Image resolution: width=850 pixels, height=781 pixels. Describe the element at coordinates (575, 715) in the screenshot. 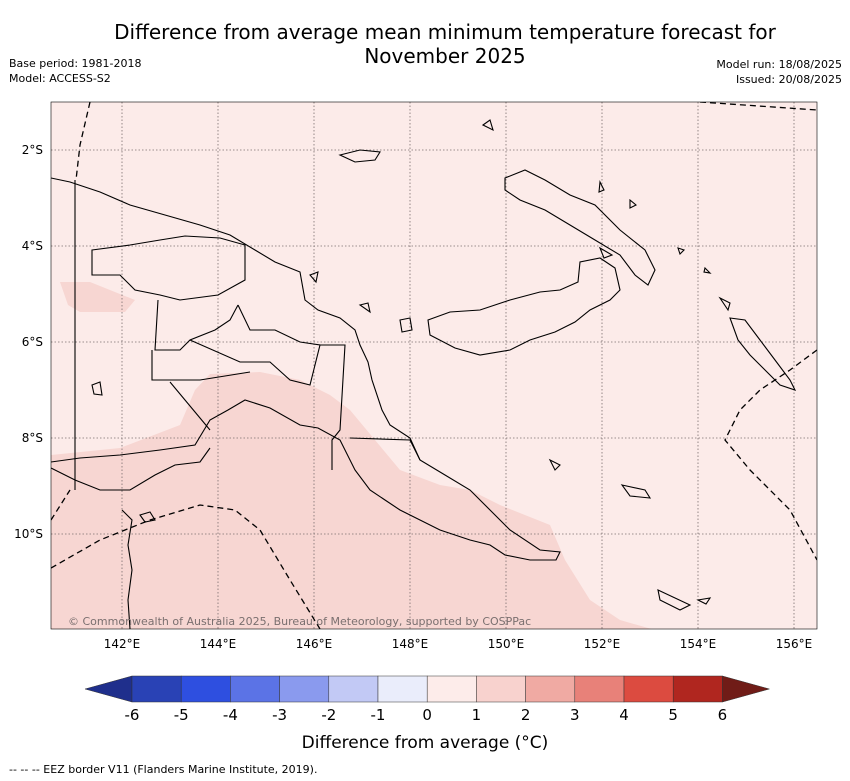

I see `colorbar-tick: 3` at that location.